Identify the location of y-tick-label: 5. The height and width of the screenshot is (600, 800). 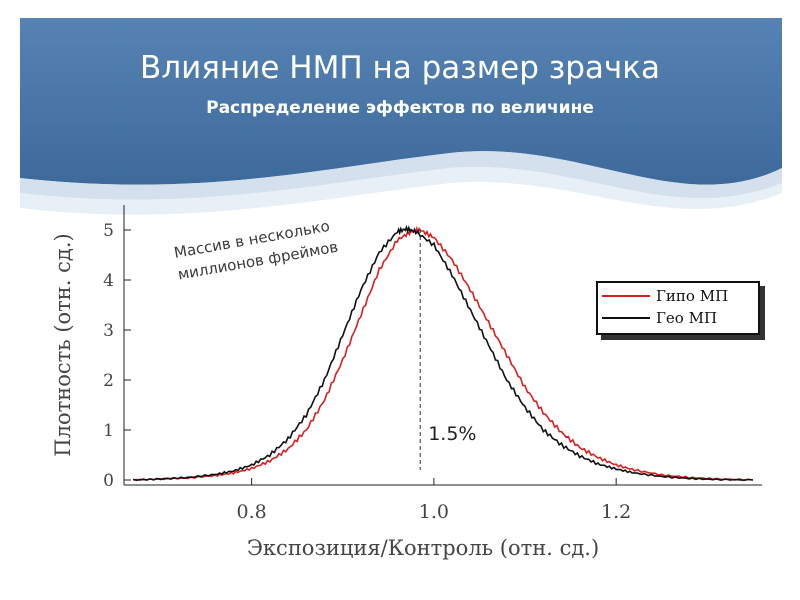
(108, 231).